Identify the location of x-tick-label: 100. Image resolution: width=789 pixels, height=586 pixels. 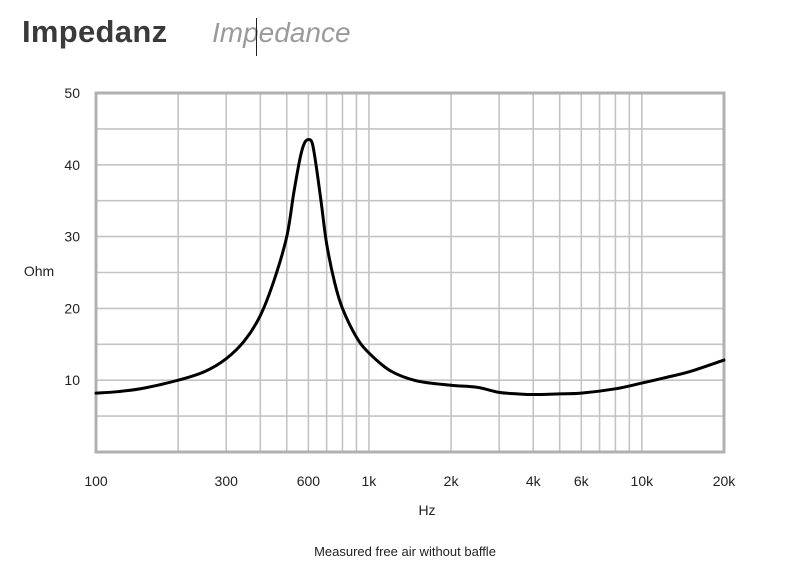
(96, 481).